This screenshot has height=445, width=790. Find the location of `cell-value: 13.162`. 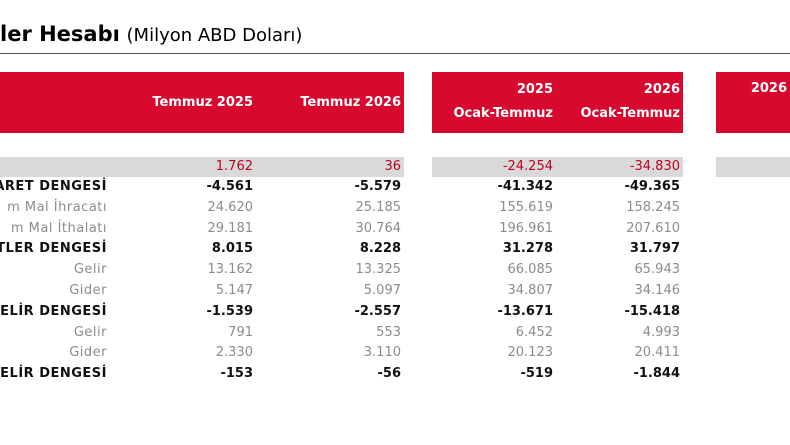

cell-value: 13.162 is located at coordinates (230, 270).